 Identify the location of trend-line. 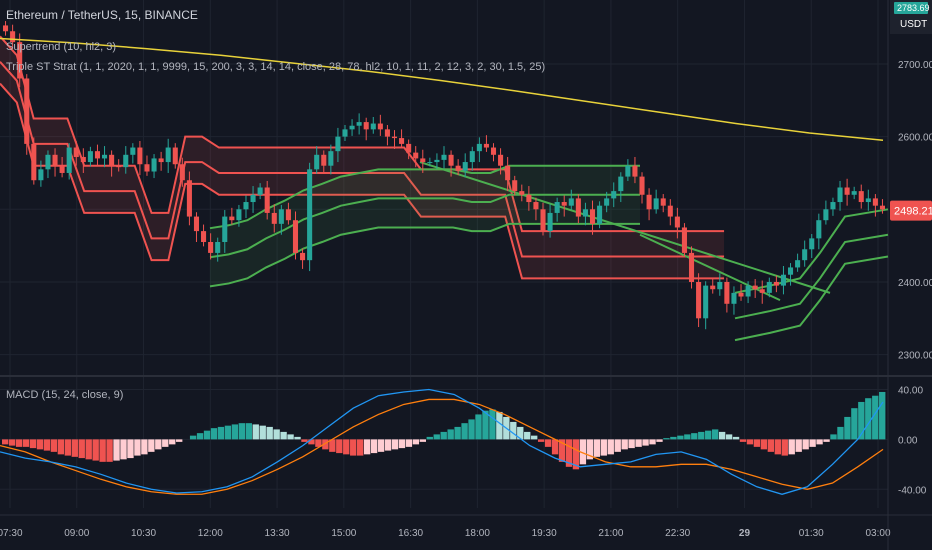
(625, 227).